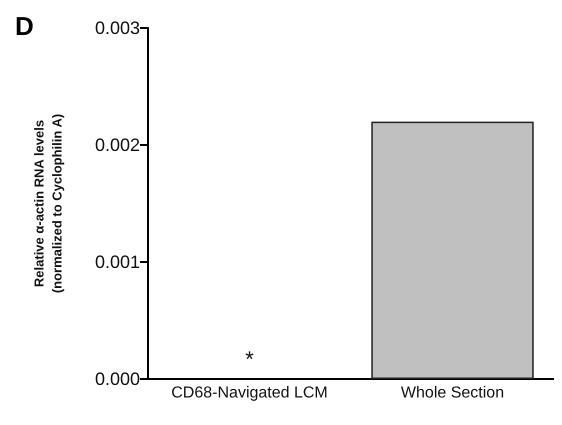 The height and width of the screenshot is (425, 562). What do you see at coordinates (48, 204) in the screenshot?
I see `y-axis-title: Relative α-actin RNA levels (normalized to Cyclophilin A)` at bounding box center [48, 204].